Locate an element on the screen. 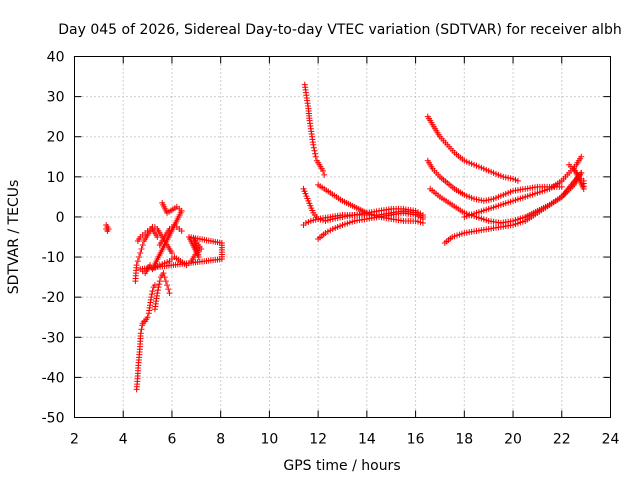  x-axis-label: GPS time / hours is located at coordinates (341, 466).